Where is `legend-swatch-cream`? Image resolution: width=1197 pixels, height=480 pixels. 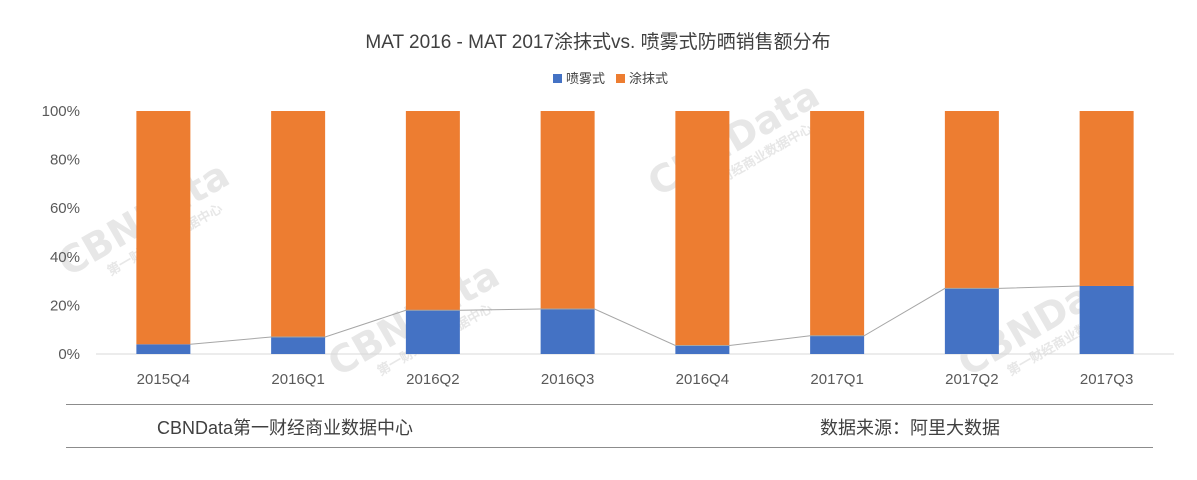 legend-swatch-cream is located at coordinates (620, 78).